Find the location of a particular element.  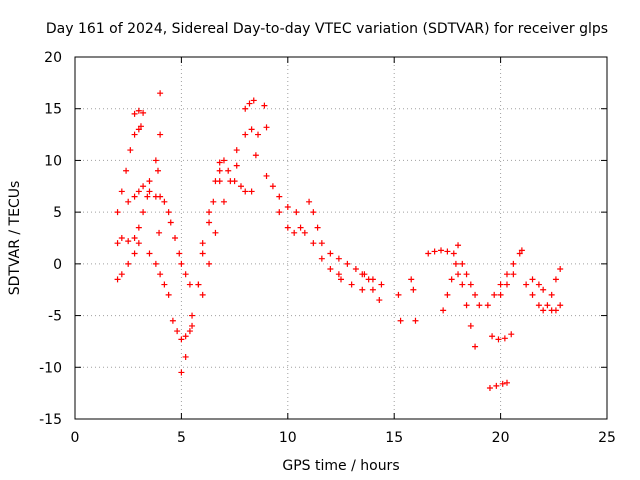

series-arc32 is located at coordinates (511, 272).